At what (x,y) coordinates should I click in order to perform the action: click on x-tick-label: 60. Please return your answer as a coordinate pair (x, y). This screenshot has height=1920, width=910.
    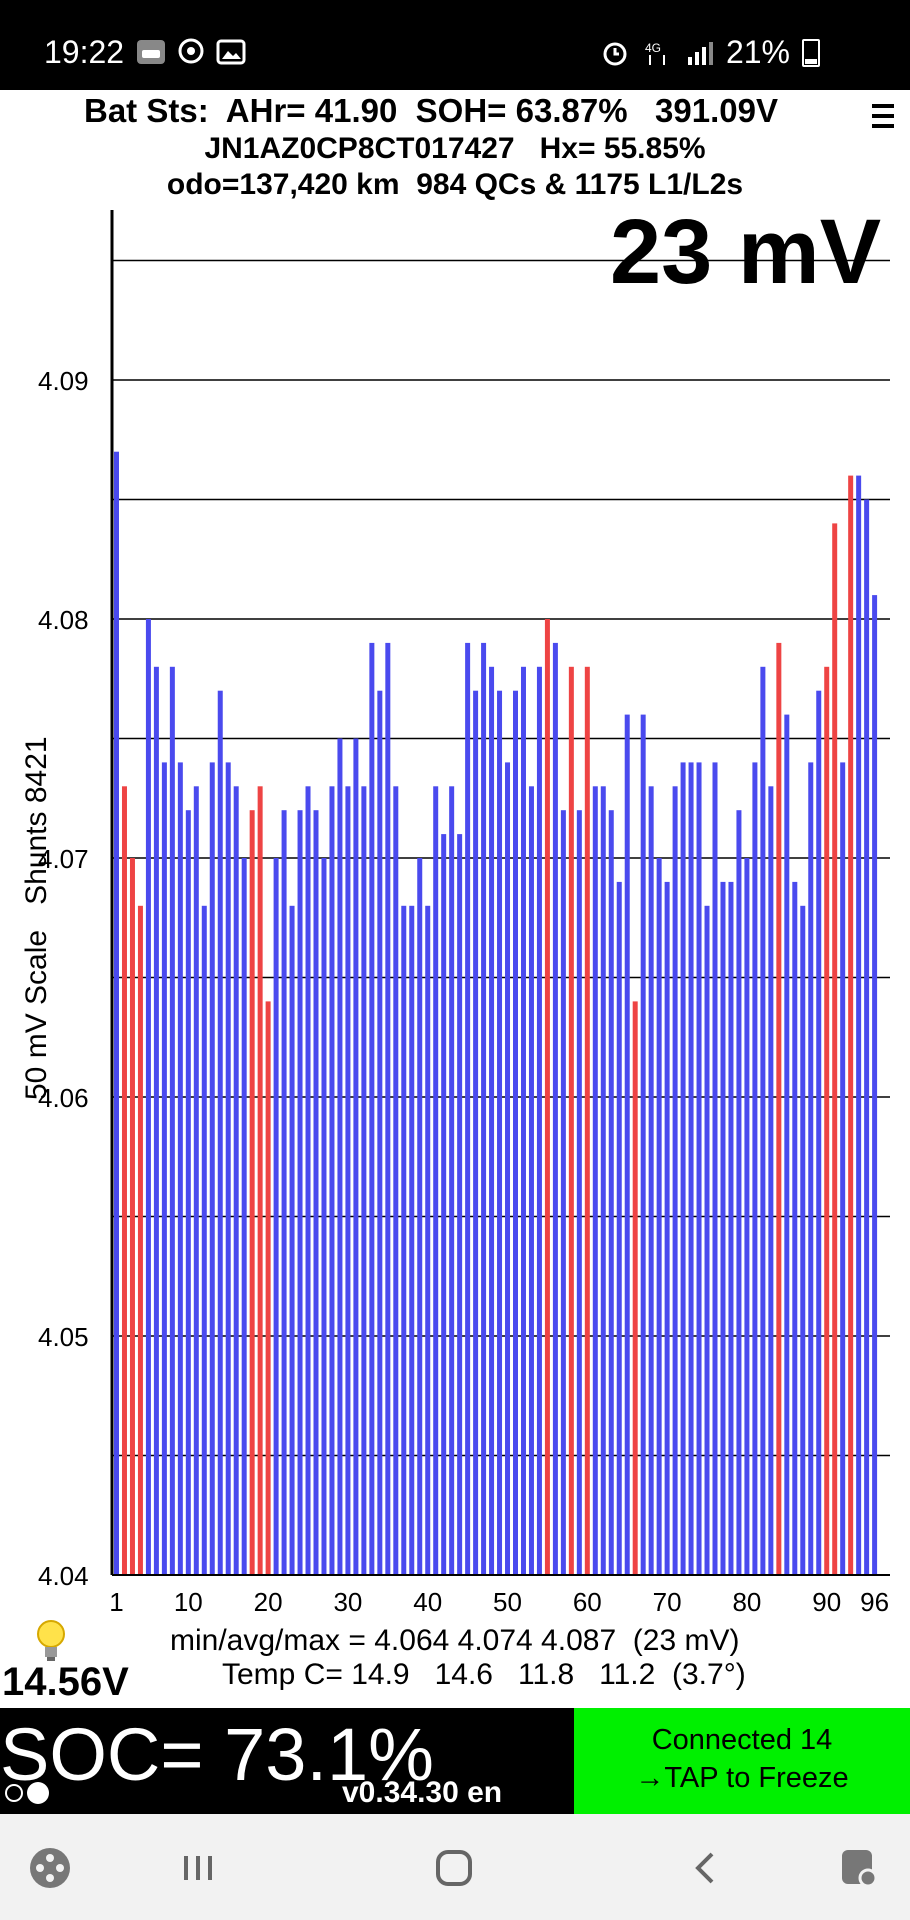
    Looking at the image, I should click on (587, 1602).